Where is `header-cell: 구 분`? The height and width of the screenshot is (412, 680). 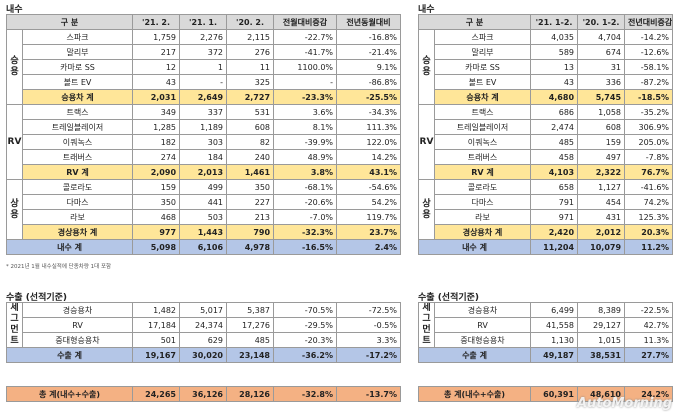 header-cell: 구 분 is located at coordinates (474, 22).